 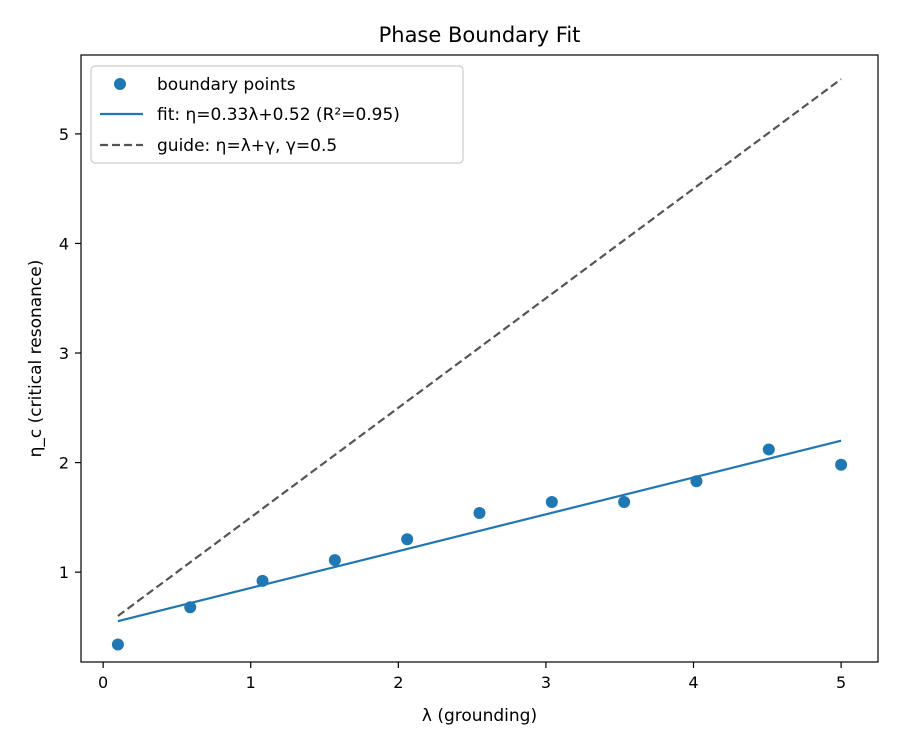 I want to click on legend-box, so click(x=277, y=114).